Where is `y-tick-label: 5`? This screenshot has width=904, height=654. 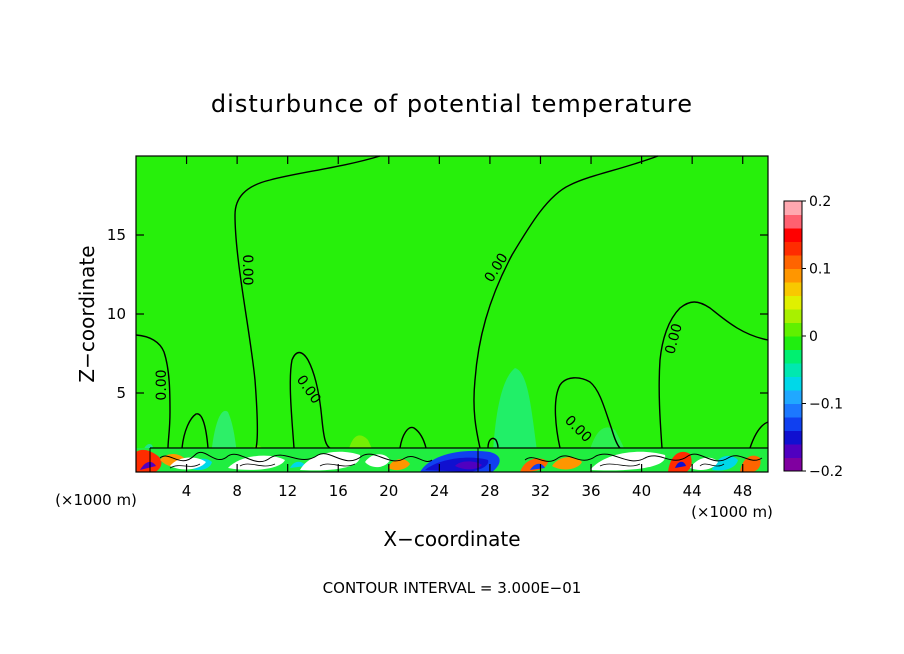
y-tick-label: 5 is located at coordinates (121, 393).